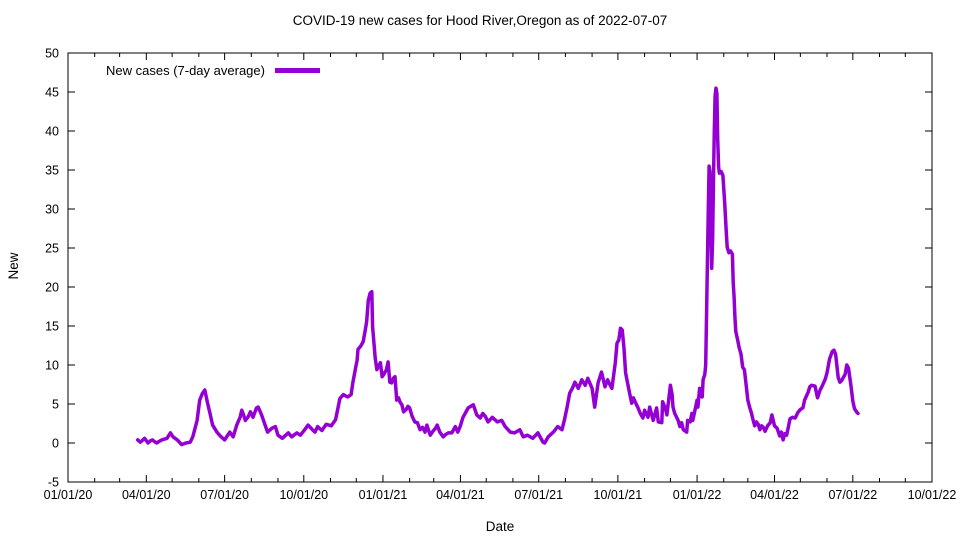 The width and height of the screenshot is (960, 540). Describe the element at coordinates (52, 171) in the screenshot. I see `y-tick-label: 35` at that location.